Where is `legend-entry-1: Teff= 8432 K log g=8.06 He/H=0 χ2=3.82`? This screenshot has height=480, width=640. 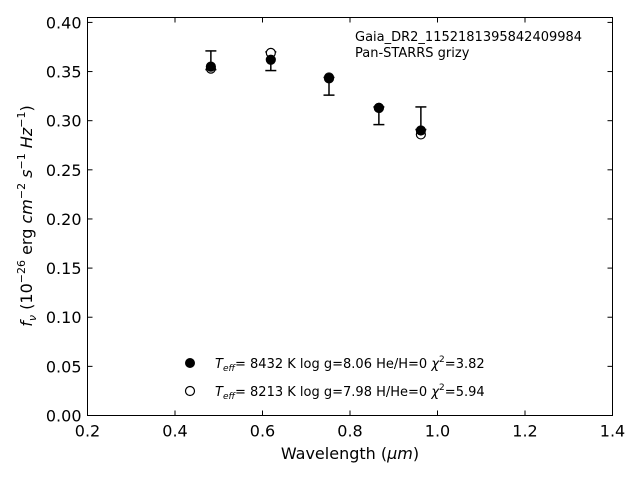
legend-entry-1: Teff= 8432 K log g=8.06 He/H=0 χ2=3.82 is located at coordinates (350, 364).